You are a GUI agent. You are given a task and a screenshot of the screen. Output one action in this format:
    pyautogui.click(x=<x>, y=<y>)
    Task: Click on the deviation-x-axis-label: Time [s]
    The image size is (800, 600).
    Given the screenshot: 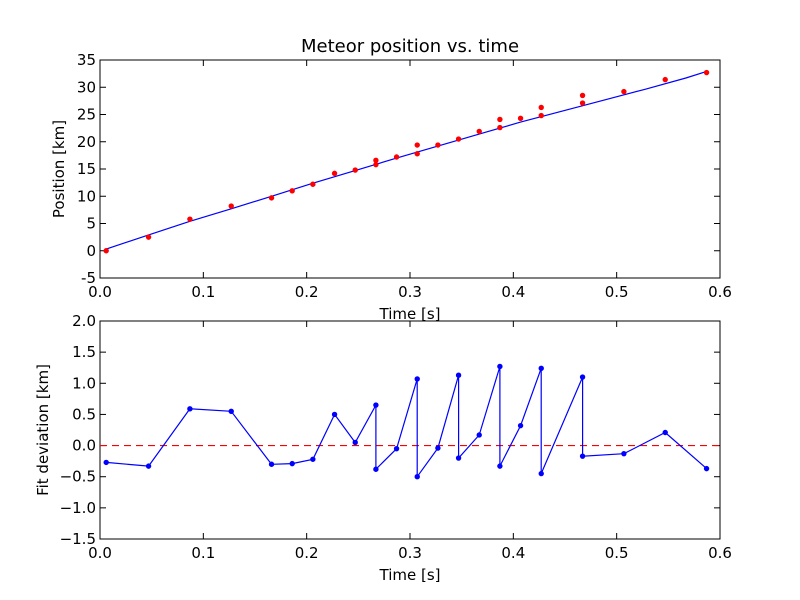 What is the action you would take?
    pyautogui.click(x=410, y=575)
    